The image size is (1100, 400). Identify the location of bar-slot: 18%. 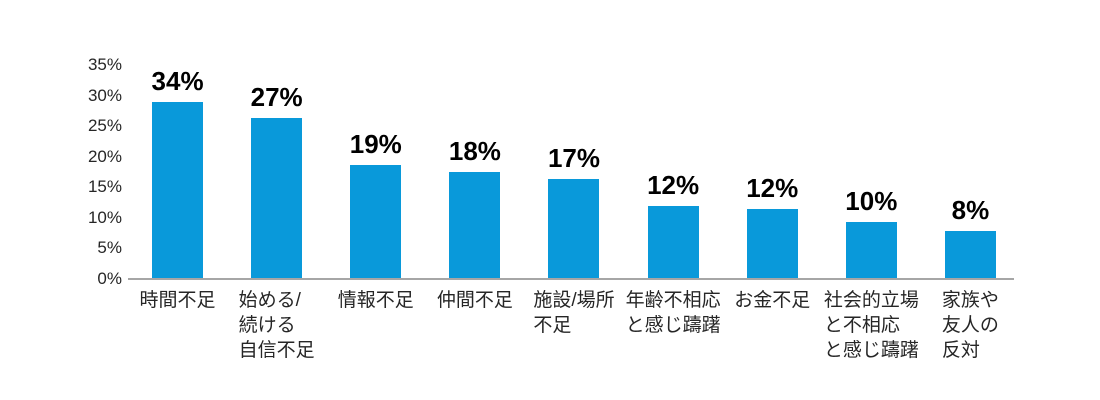
(474, 172).